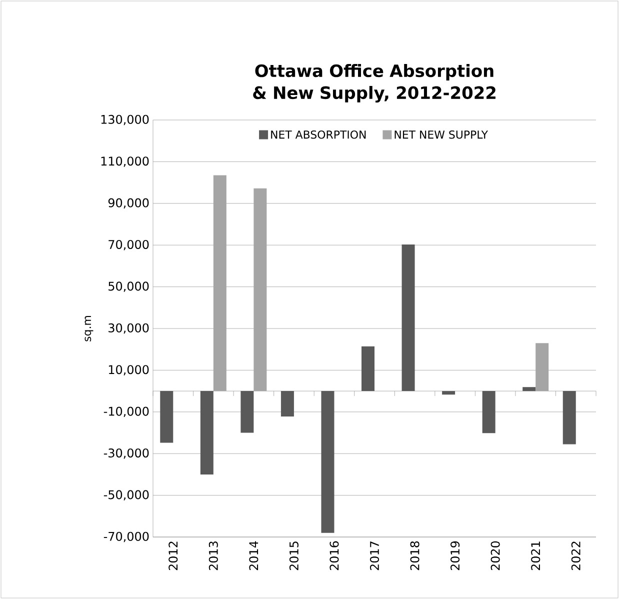  What do you see at coordinates (441, 134) in the screenshot?
I see `legend-label: NET NEW SUPPLY` at bounding box center [441, 134].